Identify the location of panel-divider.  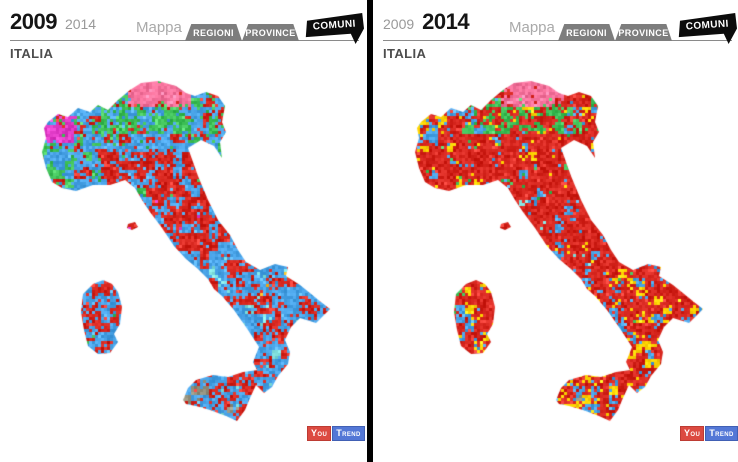
(370, 231).